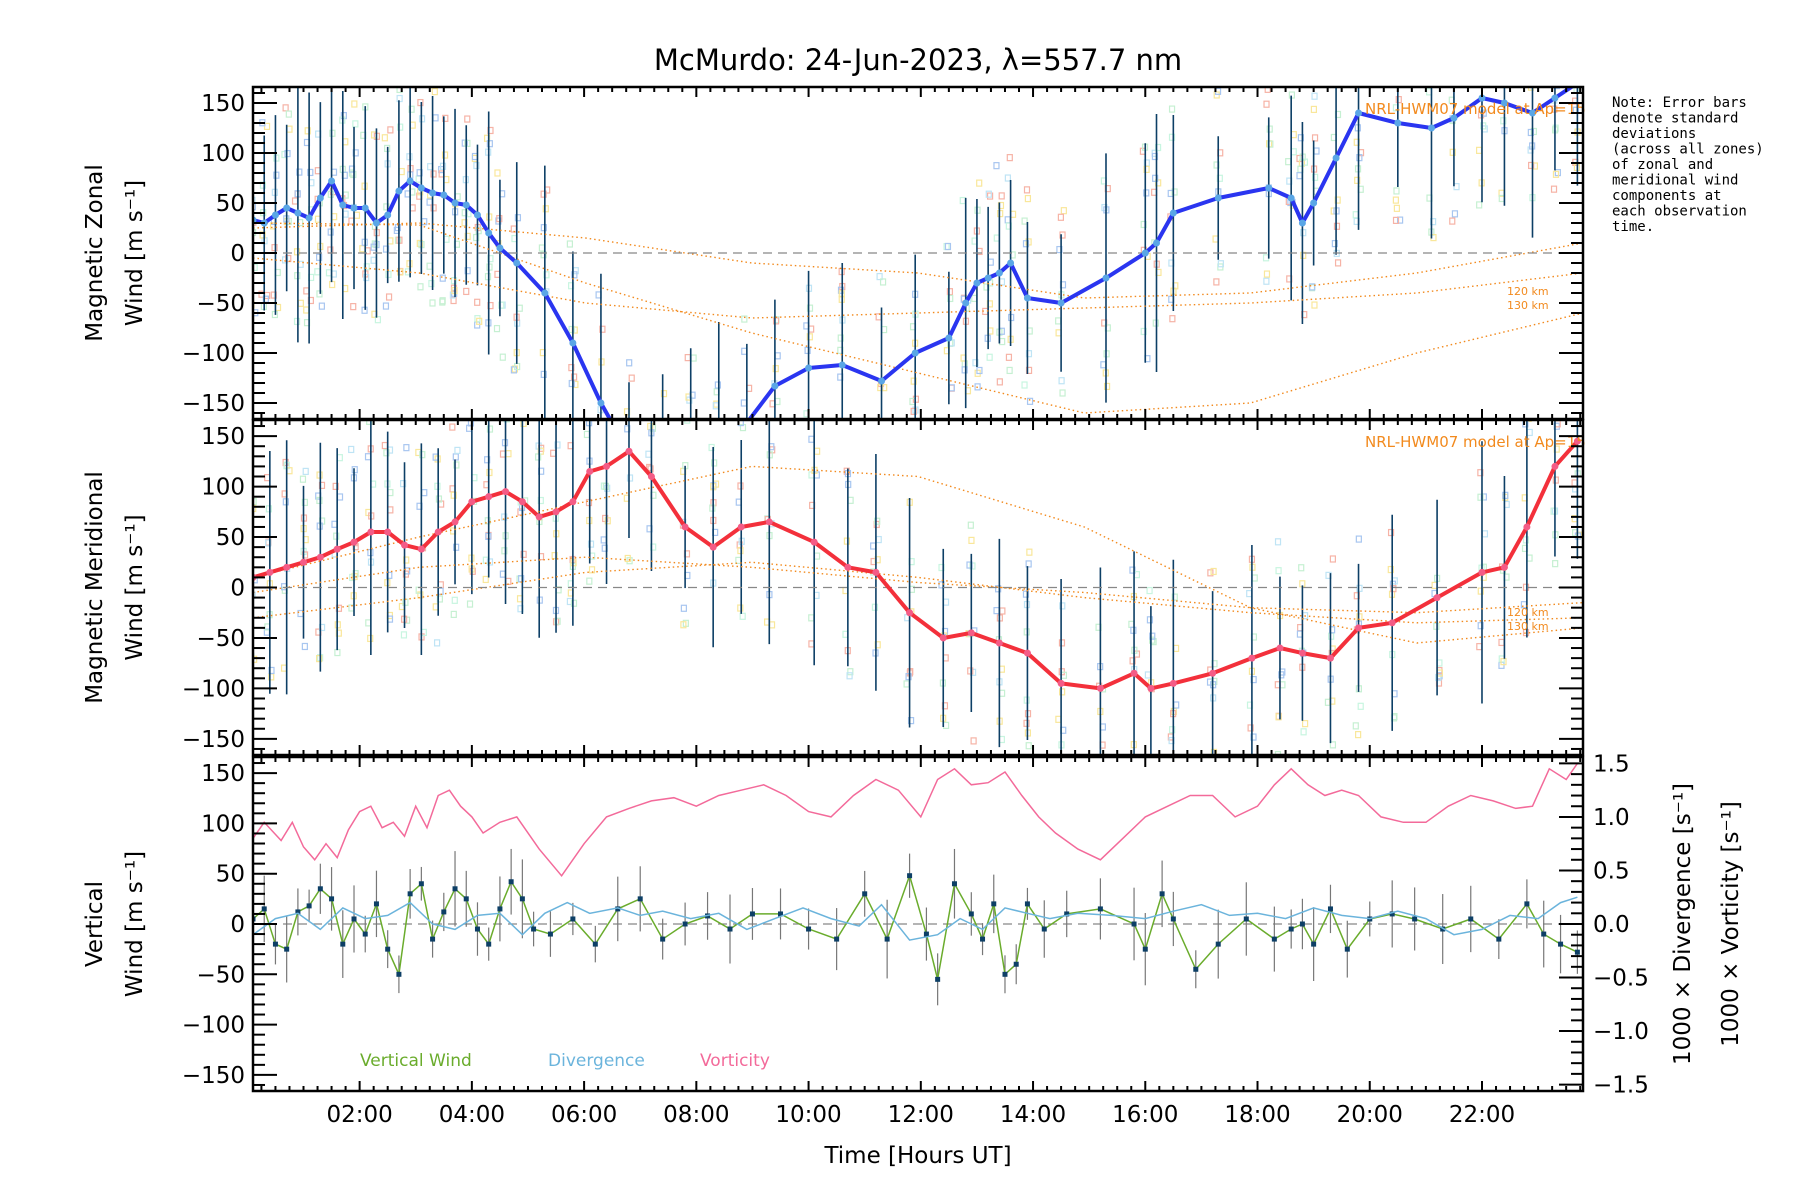 The image size is (1800, 1200). I want to click on model-label: NRL-HWM07 model at Ap=15, so click(1475, 442).